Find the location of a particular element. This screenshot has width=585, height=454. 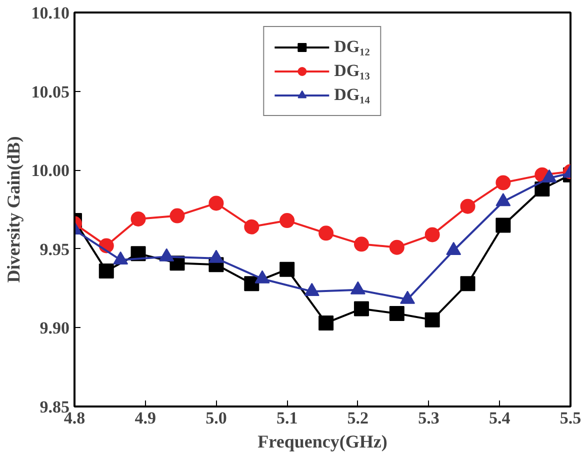

y-tick-label: 9.95 is located at coordinates (55, 249).